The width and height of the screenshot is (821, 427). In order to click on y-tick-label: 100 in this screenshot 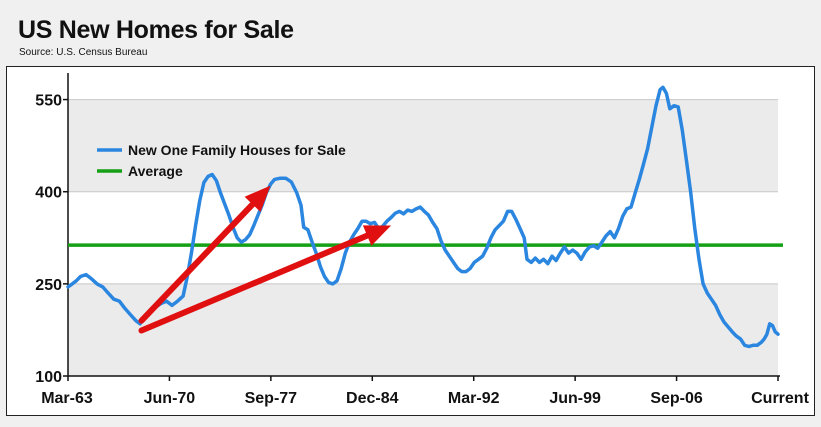, I will do `click(48, 377)`.